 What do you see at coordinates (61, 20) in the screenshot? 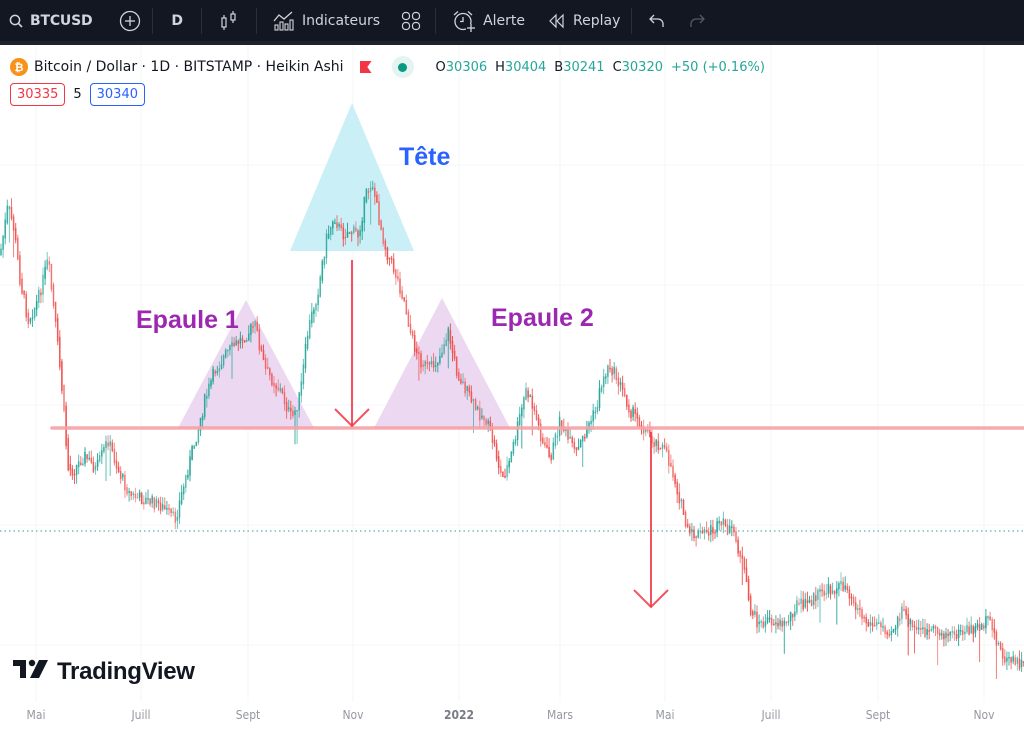
I see `symbol-name: BTCUSD` at bounding box center [61, 20].